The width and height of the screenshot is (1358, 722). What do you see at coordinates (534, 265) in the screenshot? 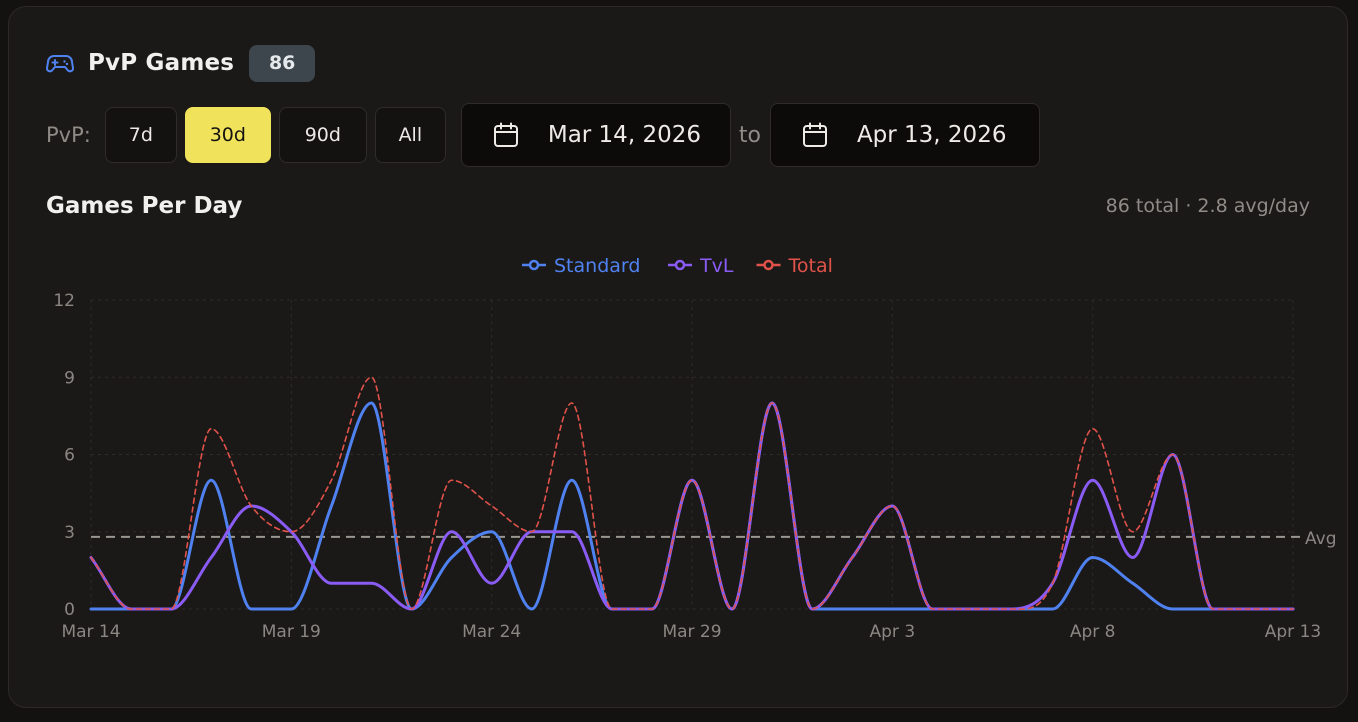
I see `legend-marker-standard` at bounding box center [534, 265].